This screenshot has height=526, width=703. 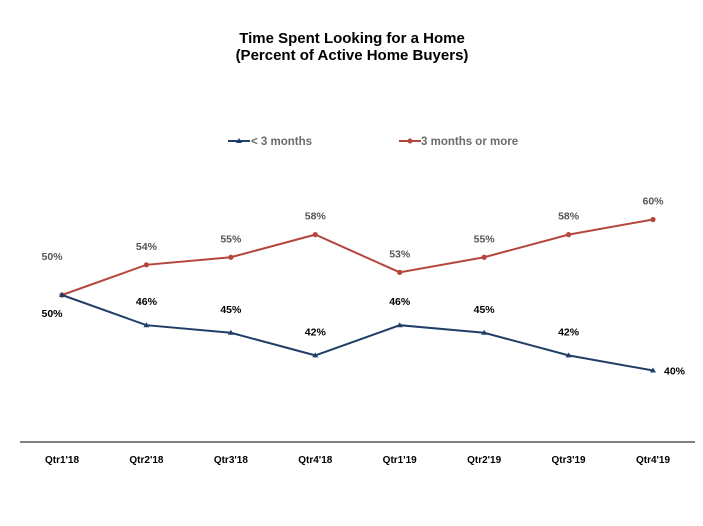 What do you see at coordinates (357, 333) in the screenshot?
I see `series-line-less-than-3-months` at bounding box center [357, 333].